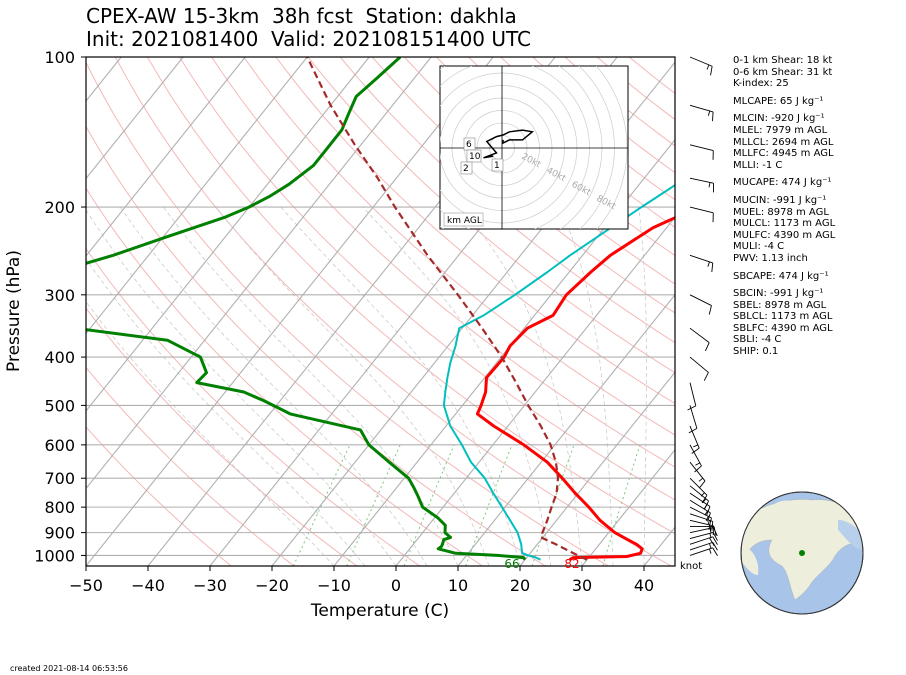 The height and width of the screenshot is (675, 906). I want to click on stat-line: MLLFC: 4945 m AGL, so click(783, 154).